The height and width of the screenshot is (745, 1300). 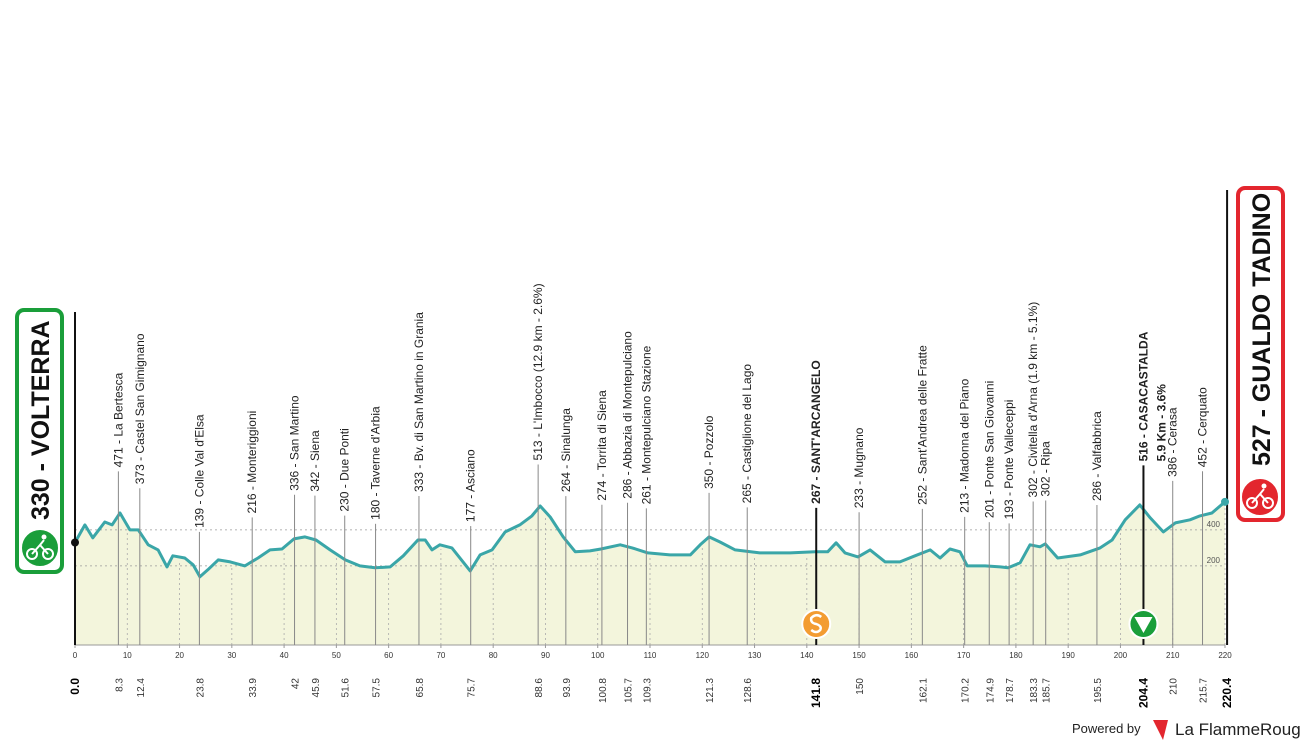 What do you see at coordinates (1016, 655) in the screenshot?
I see `x-tick-label: 180` at bounding box center [1016, 655].